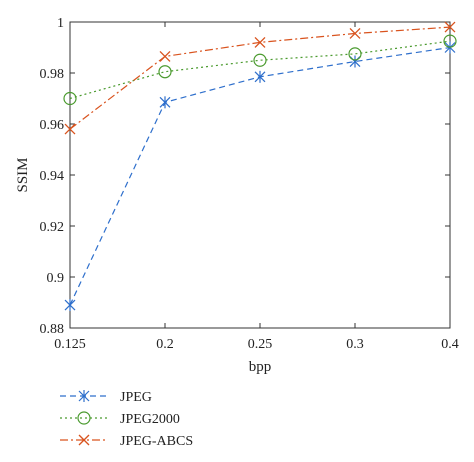  What do you see at coordinates (52, 74) in the screenshot?
I see `y-tick-label: 0.98` at bounding box center [52, 74].